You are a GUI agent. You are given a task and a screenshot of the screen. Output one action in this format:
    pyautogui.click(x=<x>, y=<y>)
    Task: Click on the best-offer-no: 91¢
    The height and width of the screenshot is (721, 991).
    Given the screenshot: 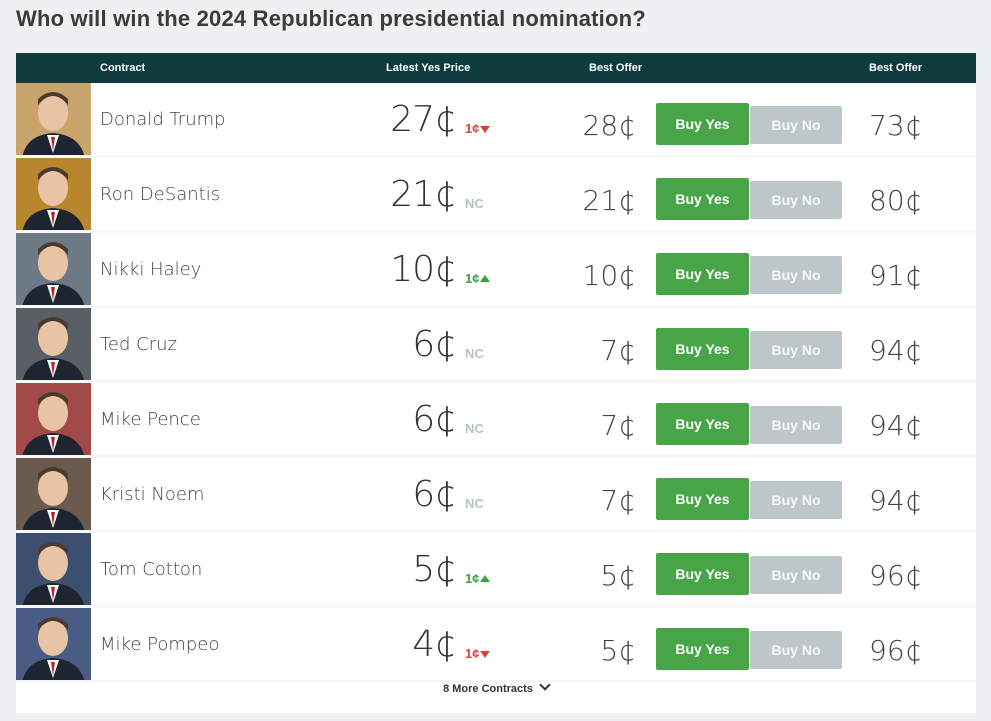 What is the action you would take?
    pyautogui.click(x=896, y=275)
    